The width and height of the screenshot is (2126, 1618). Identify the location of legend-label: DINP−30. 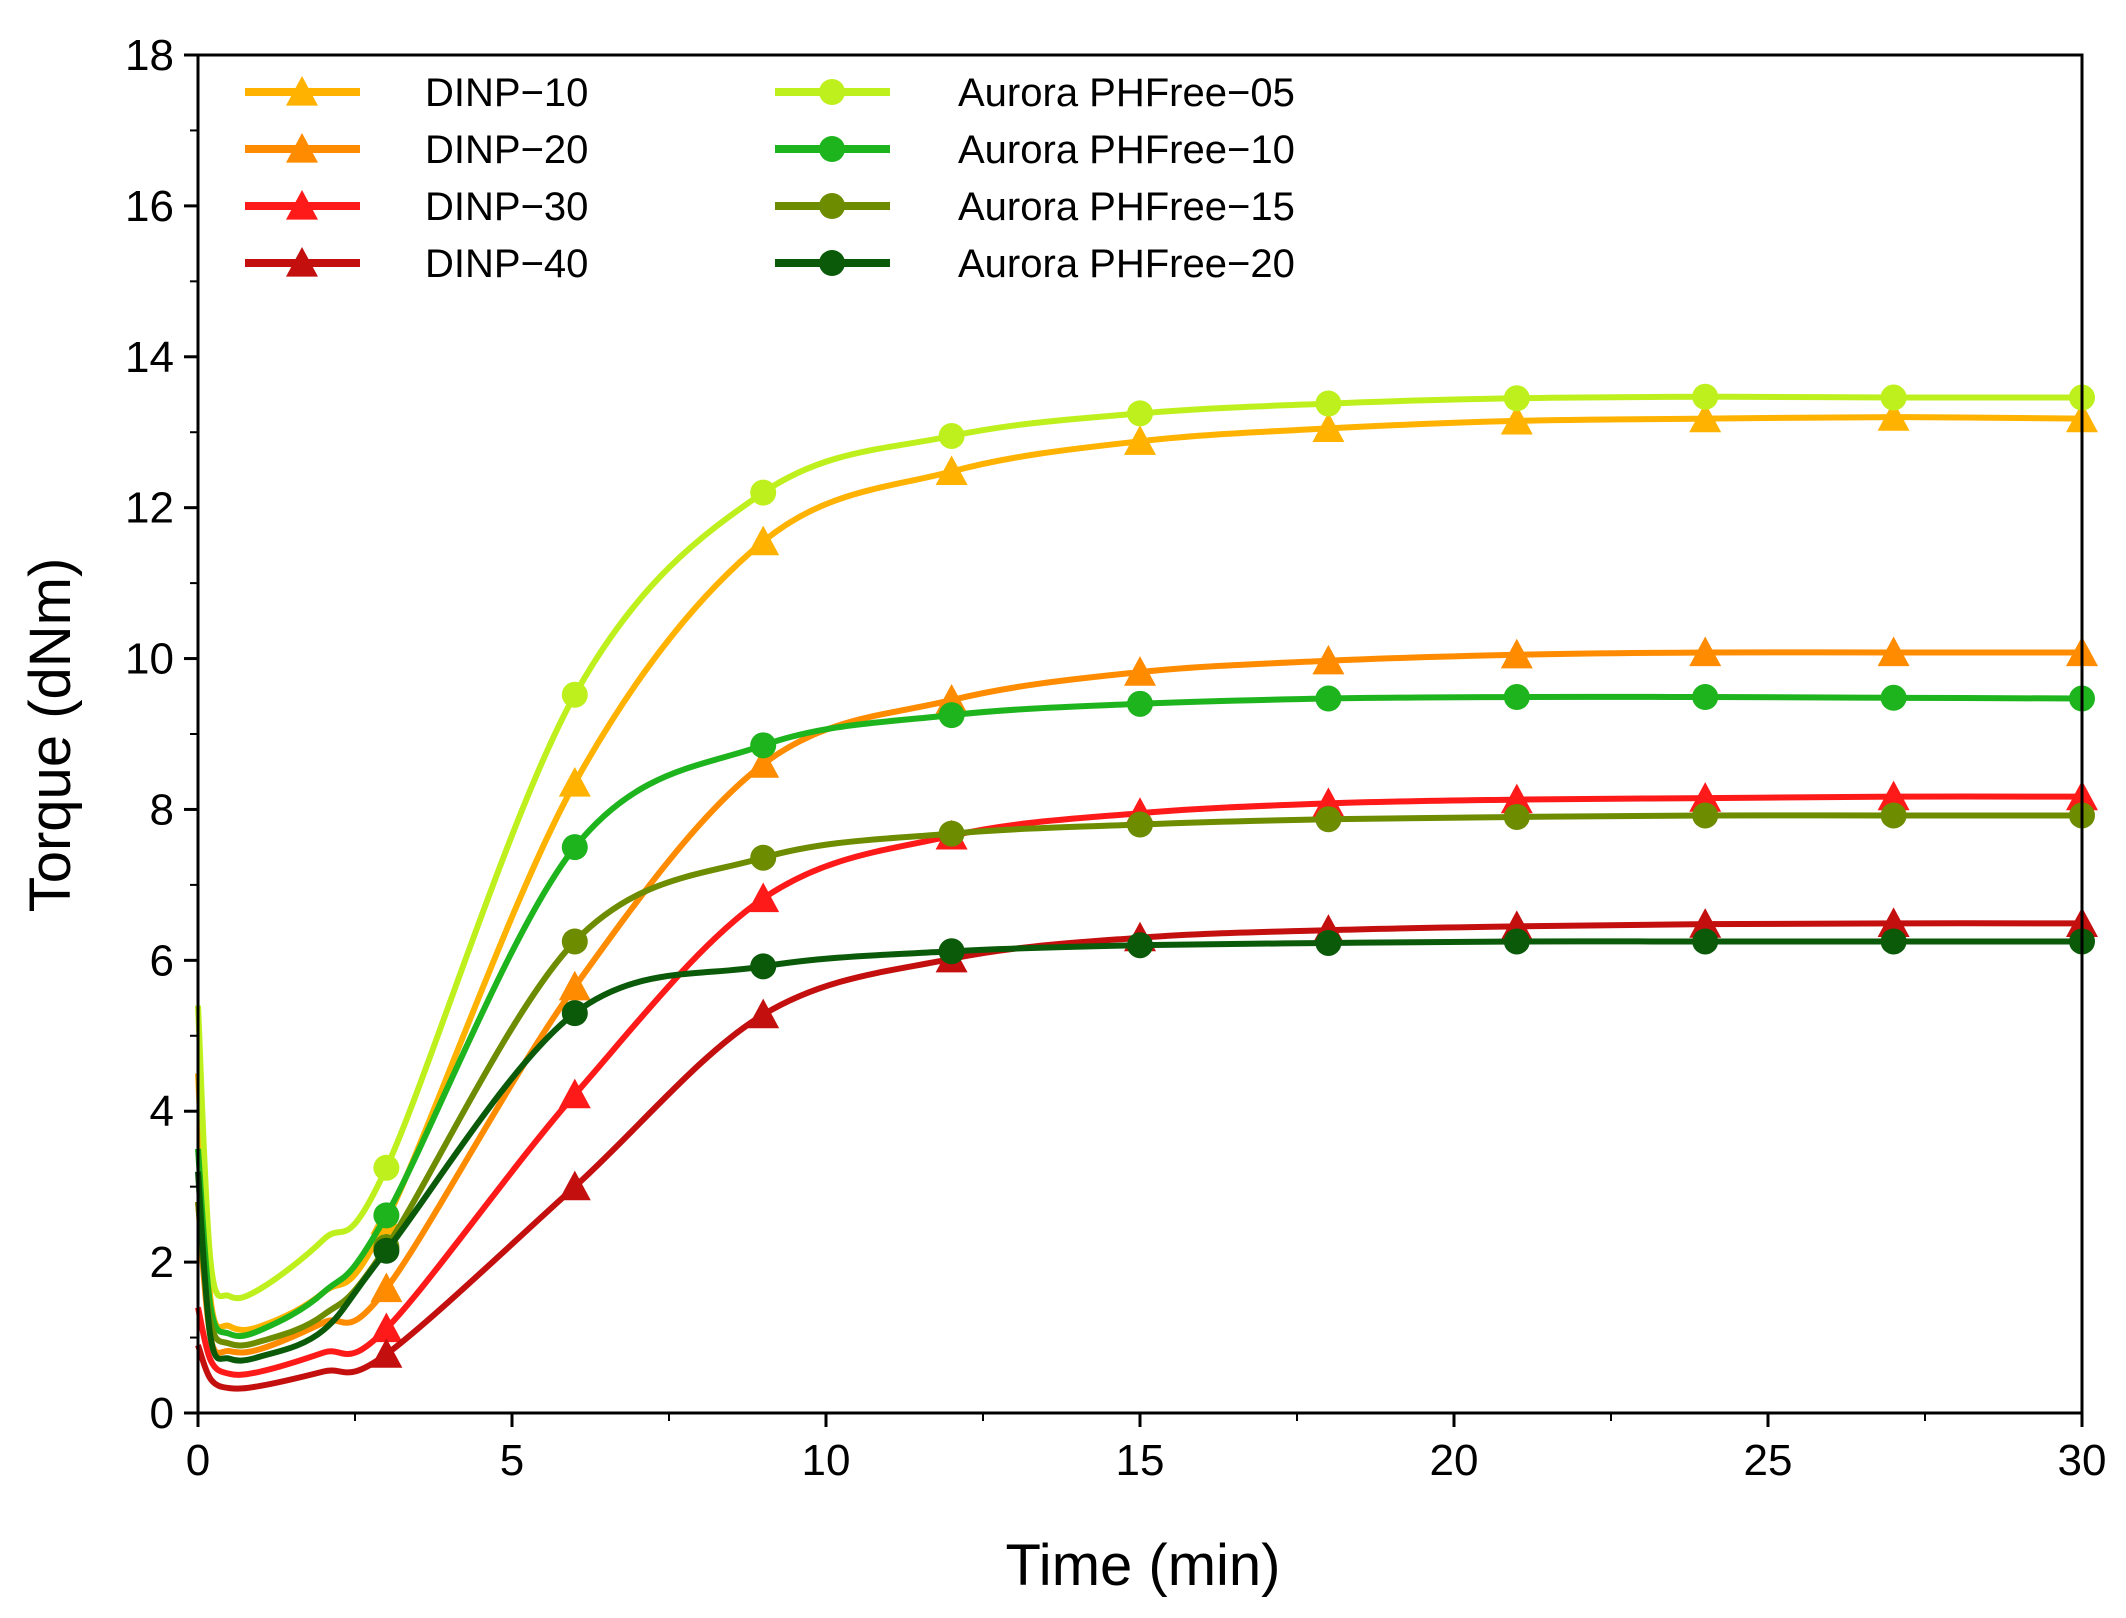
(506, 207).